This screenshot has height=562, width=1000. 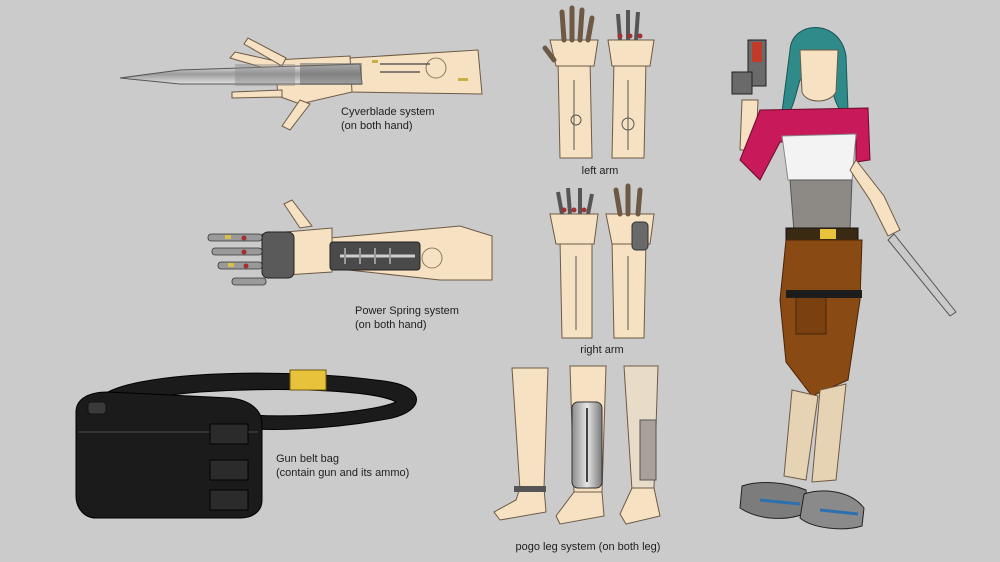 I want to click on power-spring-caption: Power Spring system (on both hand), so click(x=407, y=318).